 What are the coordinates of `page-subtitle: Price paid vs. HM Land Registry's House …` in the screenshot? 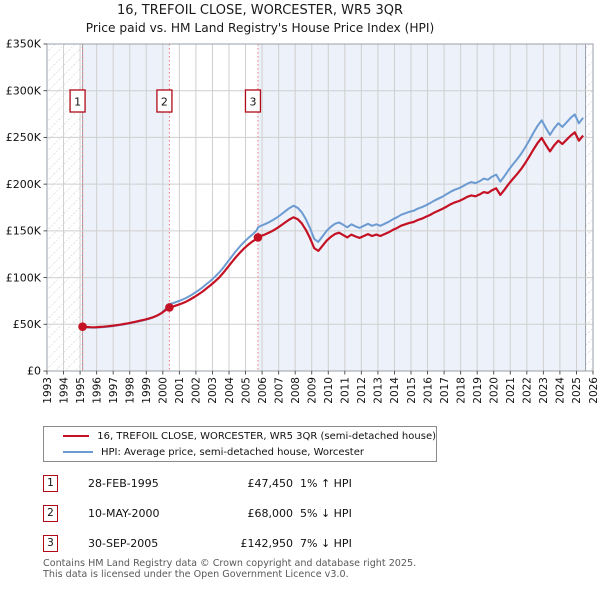 It's located at (260, 28).